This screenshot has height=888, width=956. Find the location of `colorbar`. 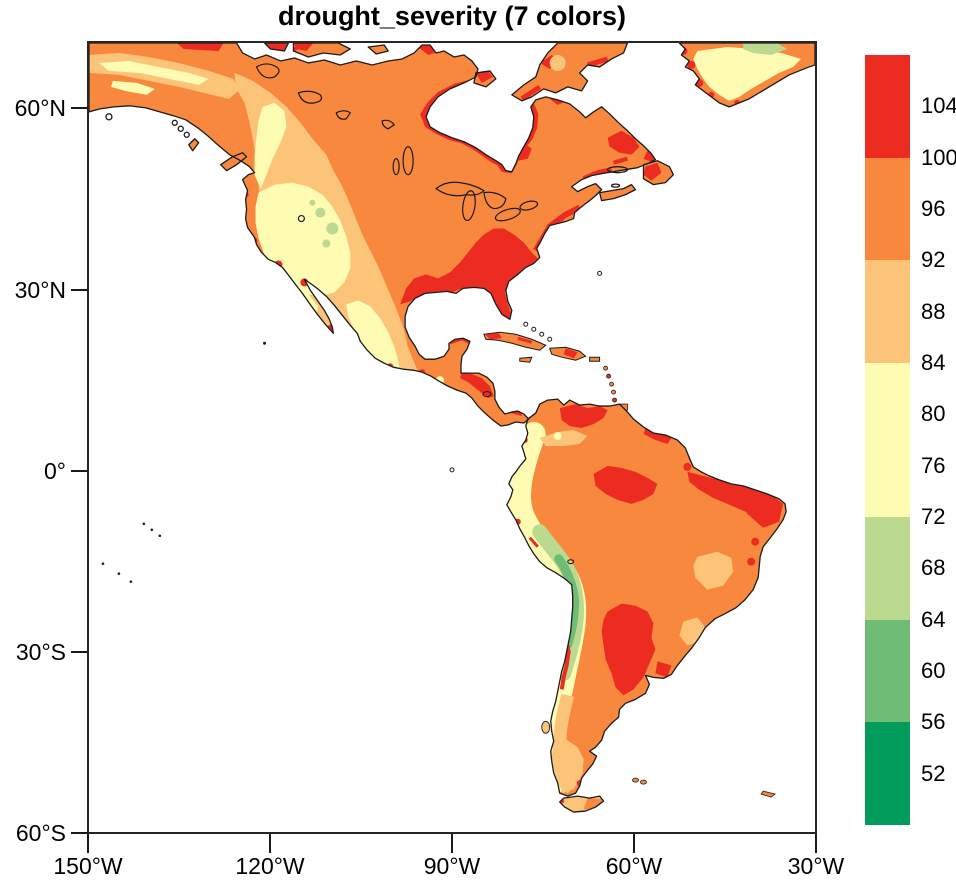

colorbar is located at coordinates (887, 440).